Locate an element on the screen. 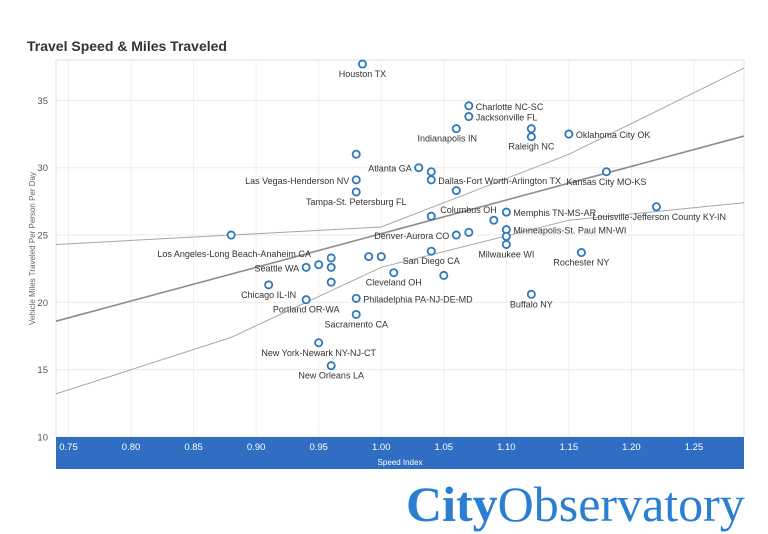  data-label: San Diego CA is located at coordinates (431, 261).